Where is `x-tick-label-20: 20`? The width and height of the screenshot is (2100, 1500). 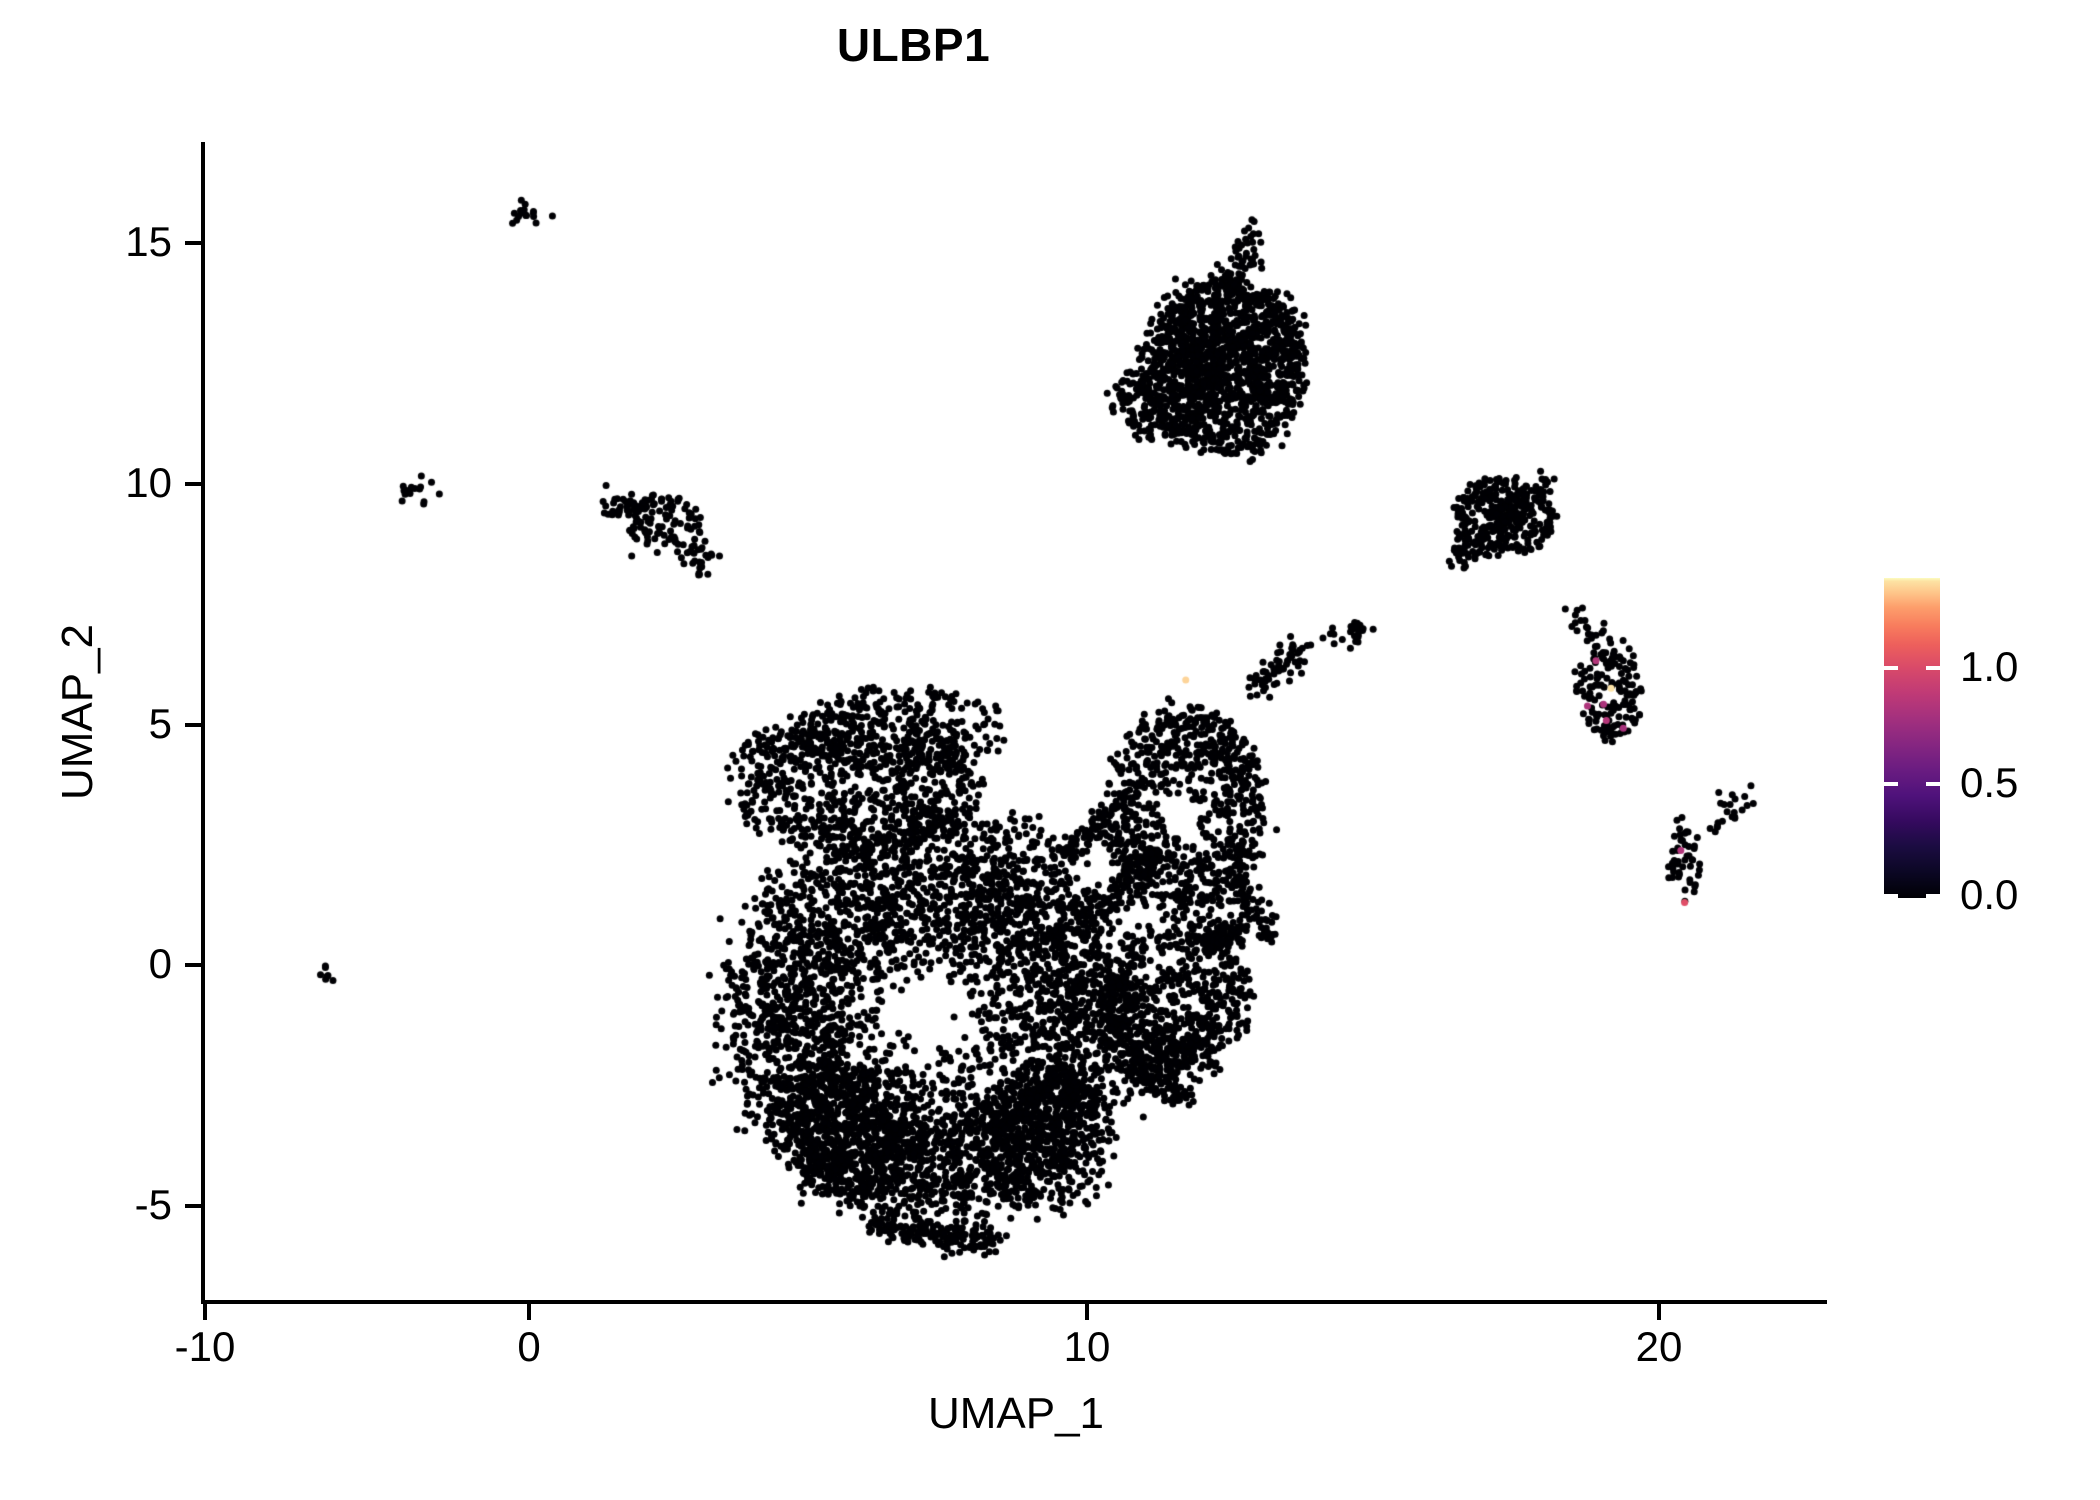
x-tick-label-20: 20 is located at coordinates (1659, 1346).